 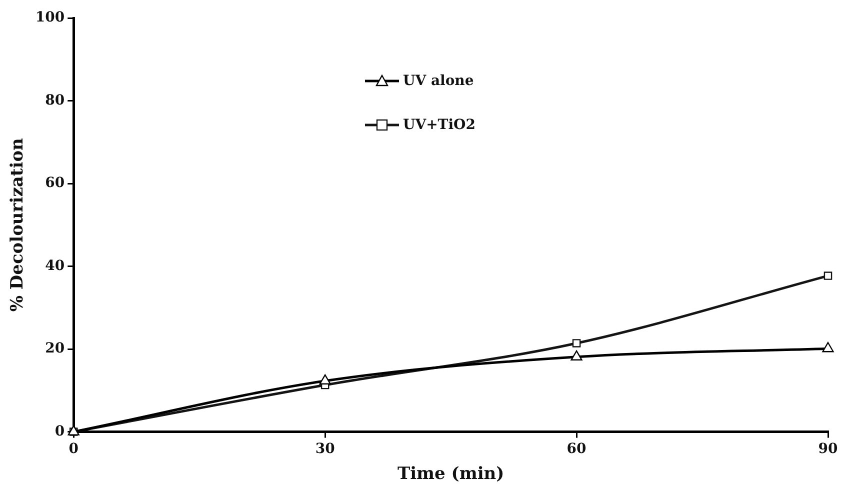 I want to click on y-tick-label: 60, so click(x=55, y=183).